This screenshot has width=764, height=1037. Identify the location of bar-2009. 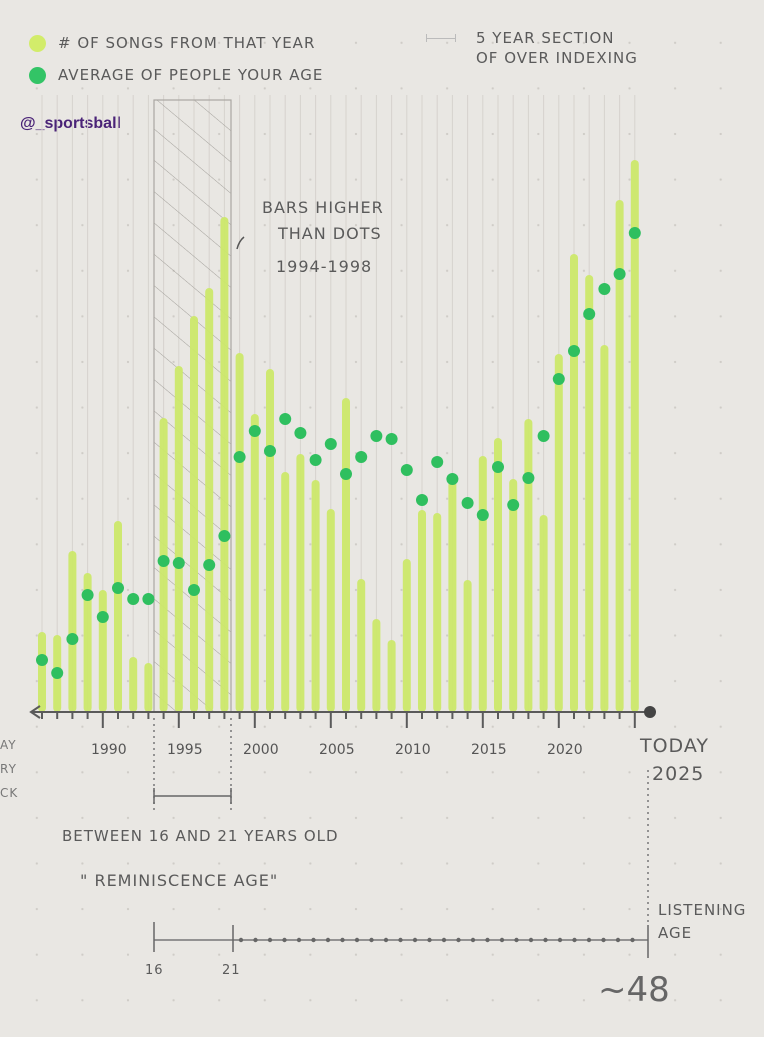
(391, 676).